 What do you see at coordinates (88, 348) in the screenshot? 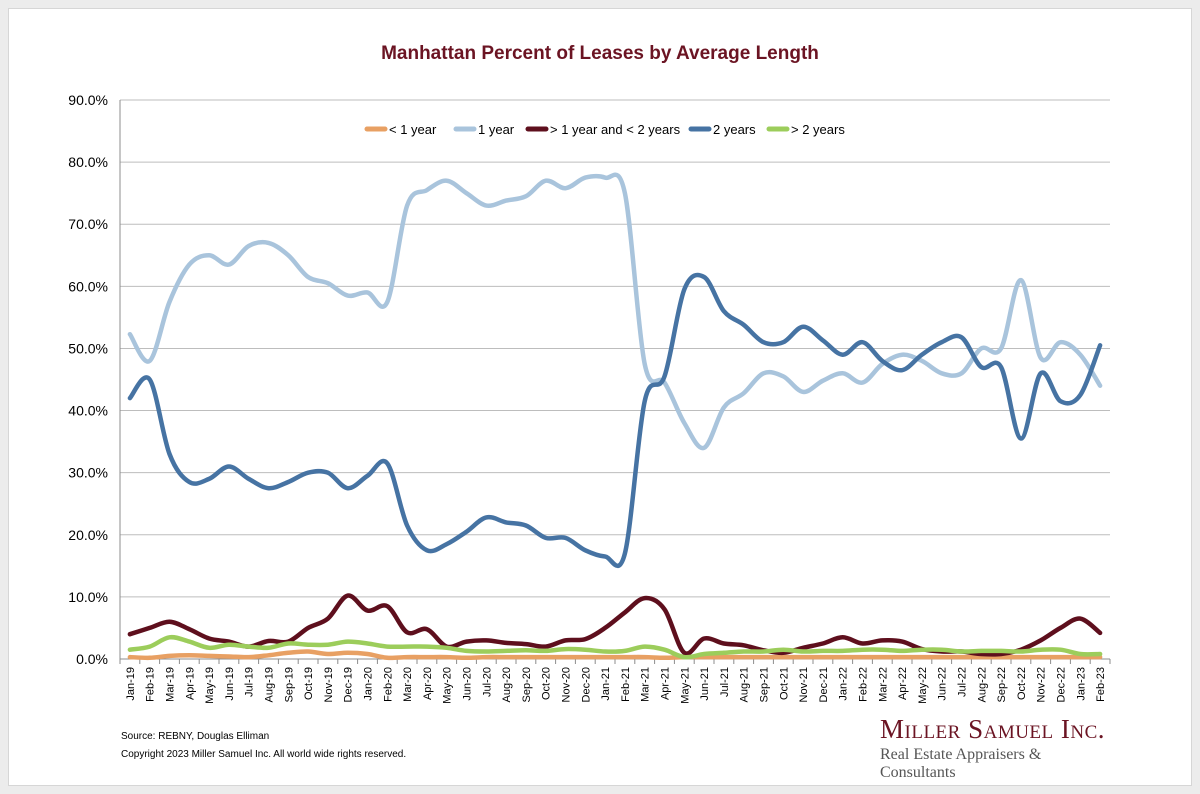
I see `y-tick-label: 50.0%` at bounding box center [88, 348].